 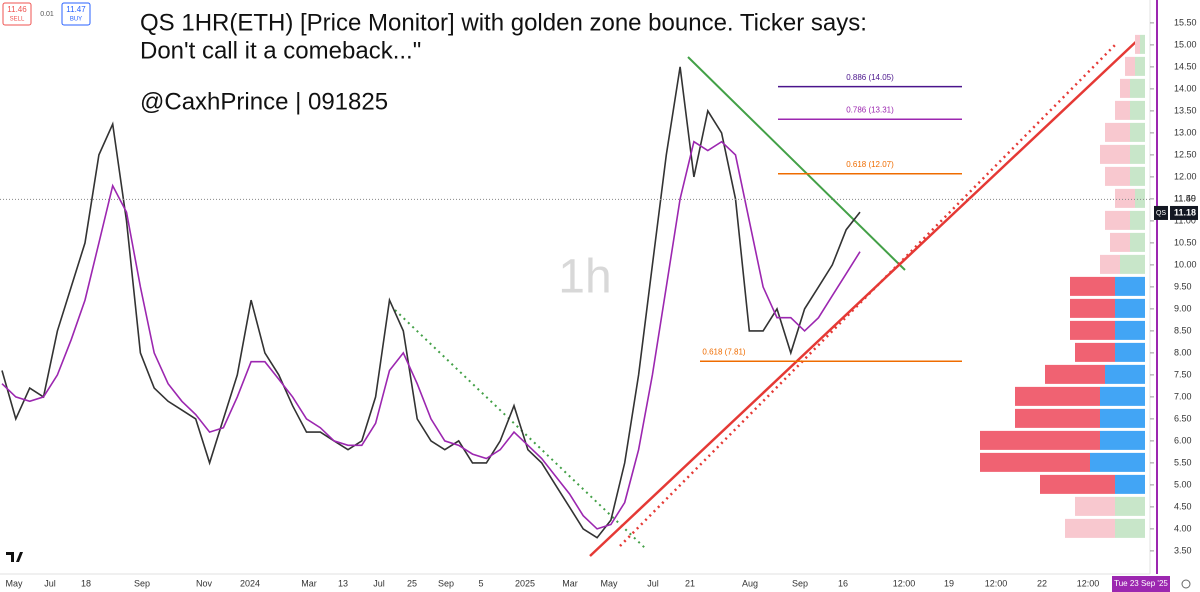 What do you see at coordinates (1183, 440) in the screenshot?
I see `y-tick-label: 6.00` at bounding box center [1183, 440].